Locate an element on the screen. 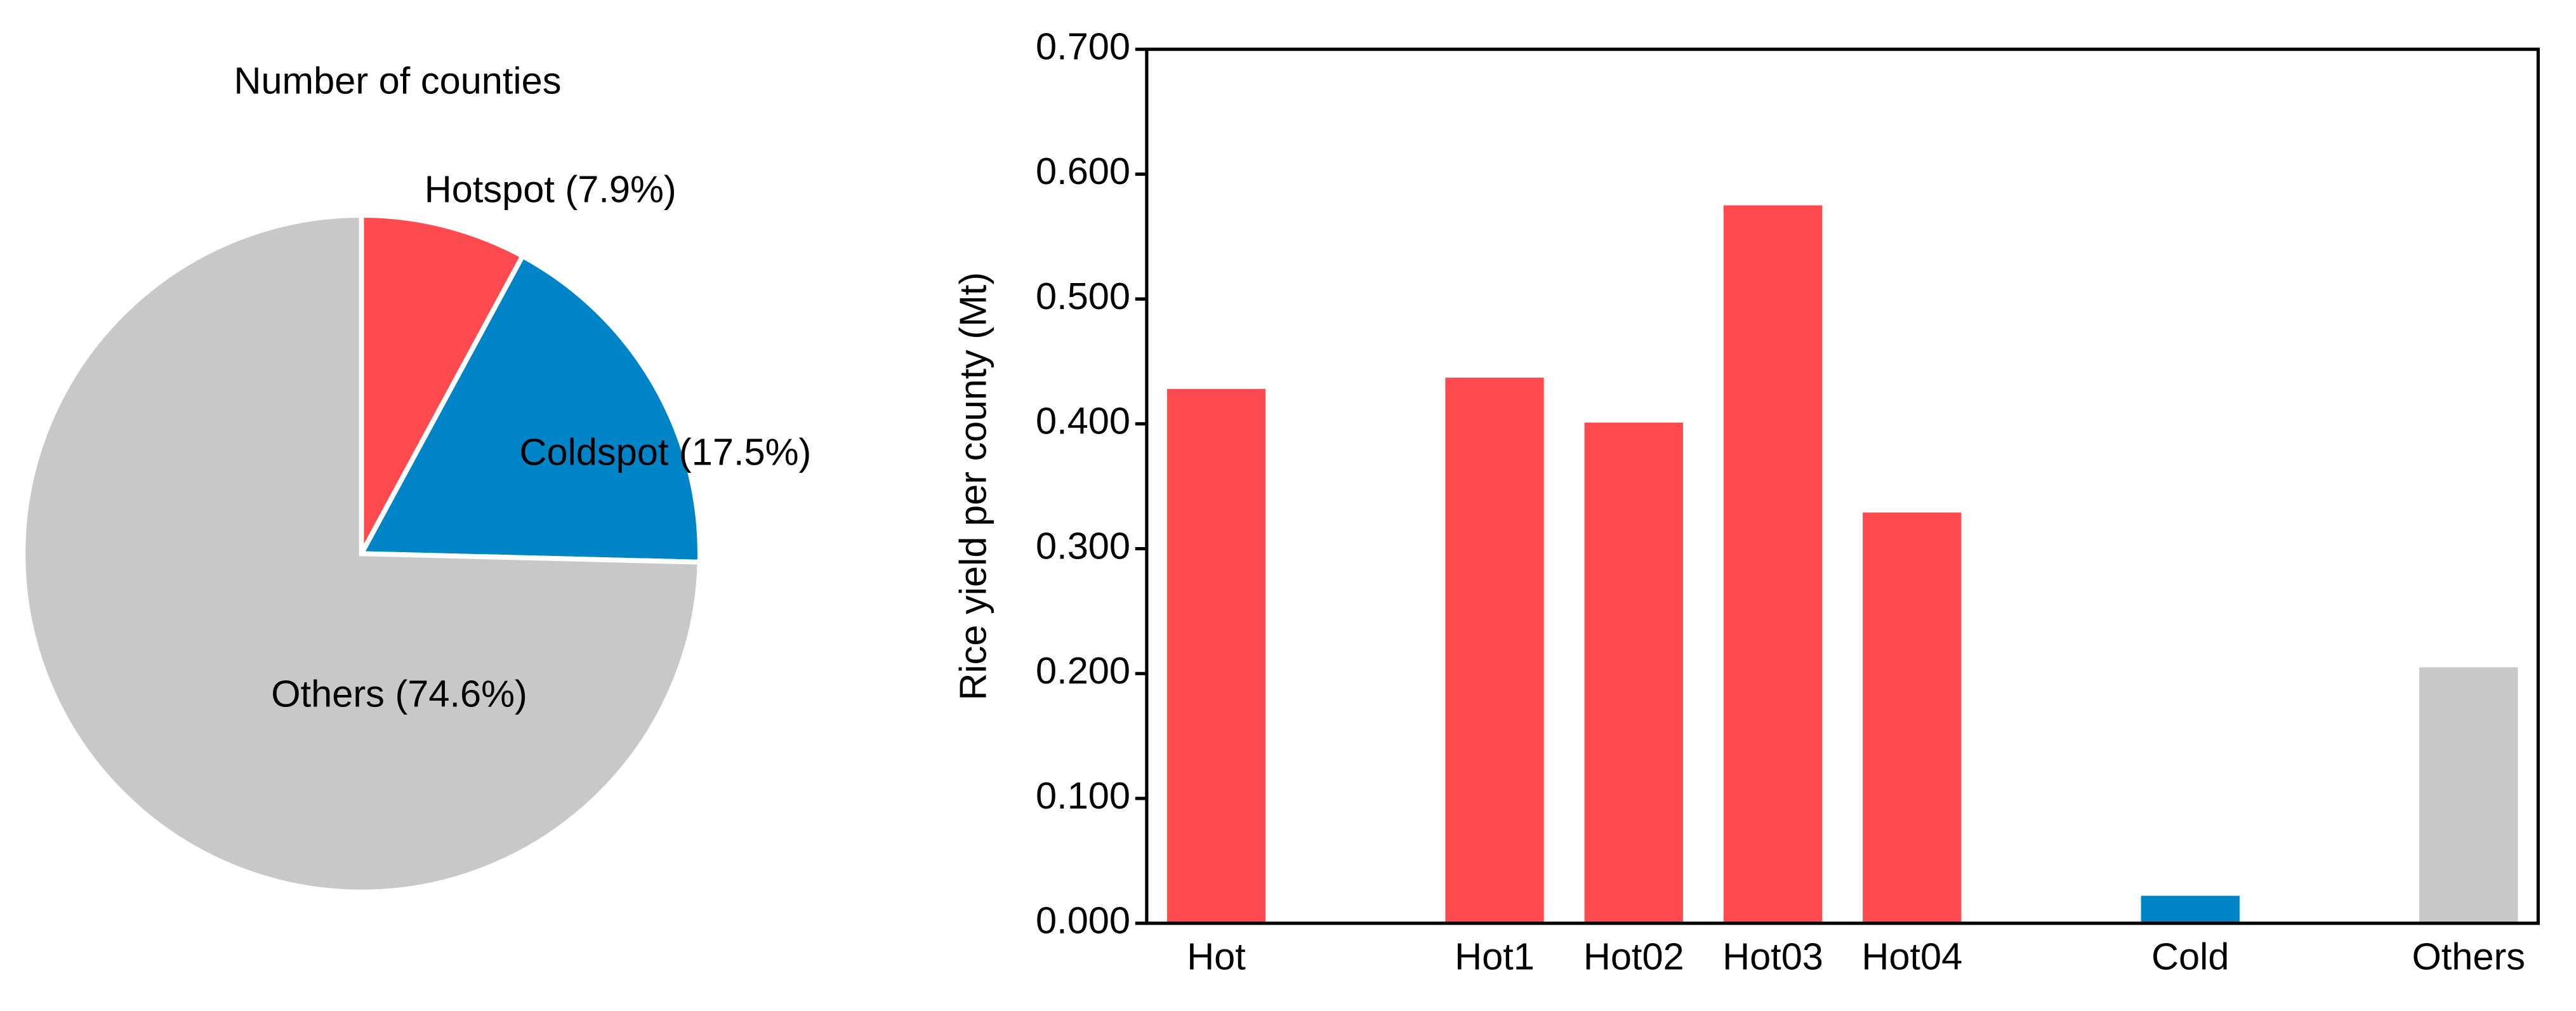 Image resolution: width=2576 pixels, height=1011 pixels. y-tick-label: 0.400 is located at coordinates (1083, 421).